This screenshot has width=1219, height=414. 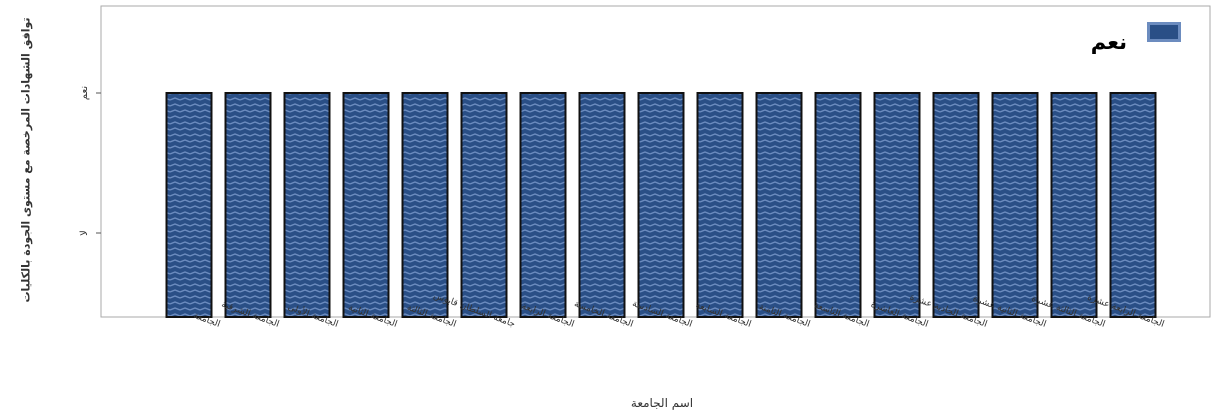 I want to click on legend-label: نعم, so click(x=1108, y=42).